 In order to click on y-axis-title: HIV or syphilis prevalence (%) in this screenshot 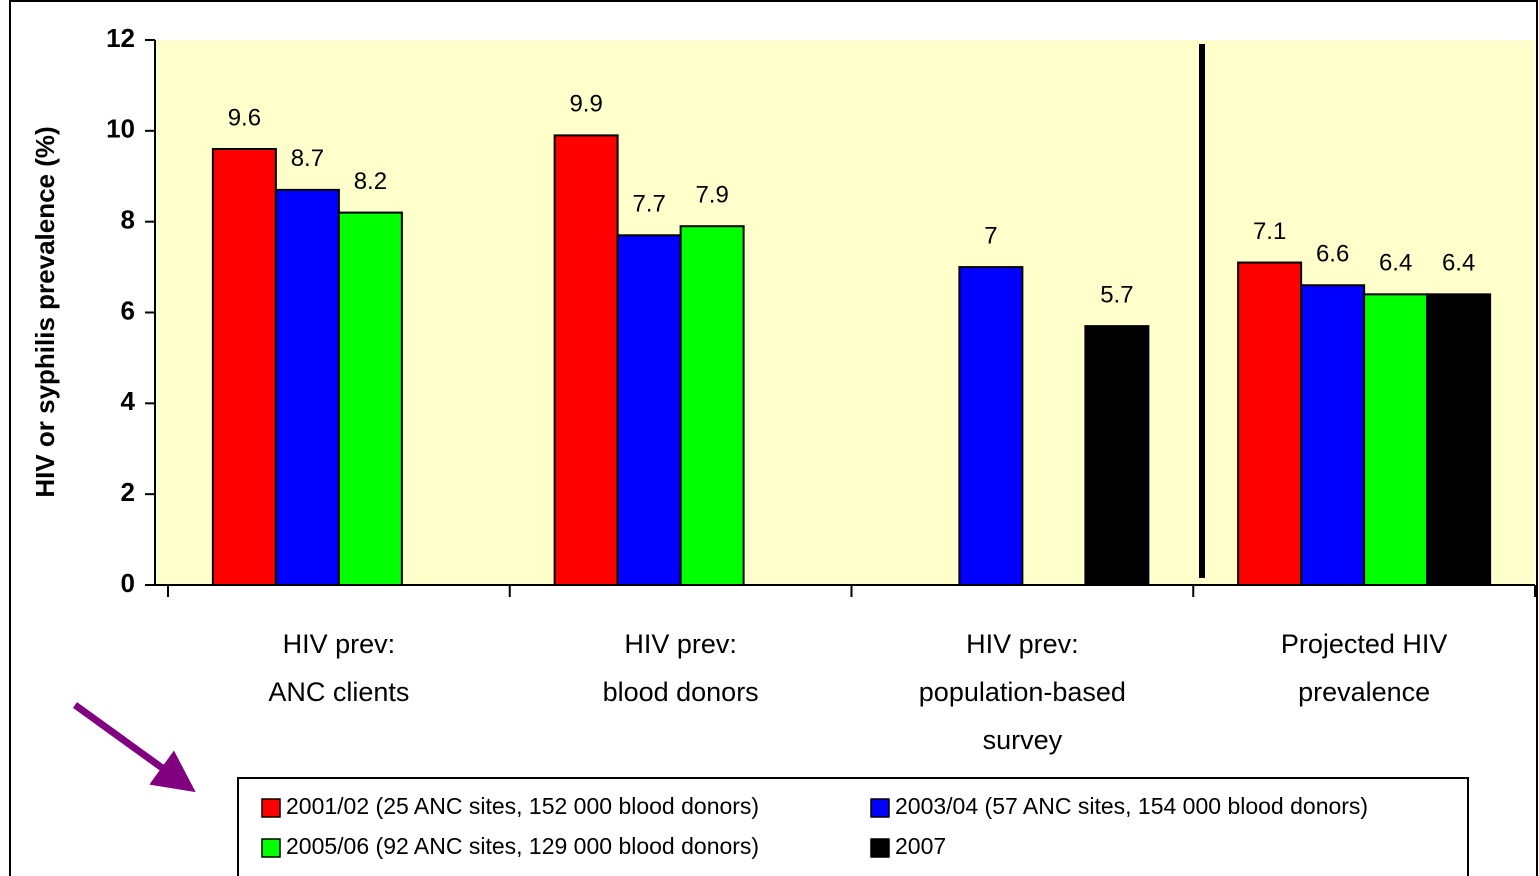, I will do `click(45, 311)`.